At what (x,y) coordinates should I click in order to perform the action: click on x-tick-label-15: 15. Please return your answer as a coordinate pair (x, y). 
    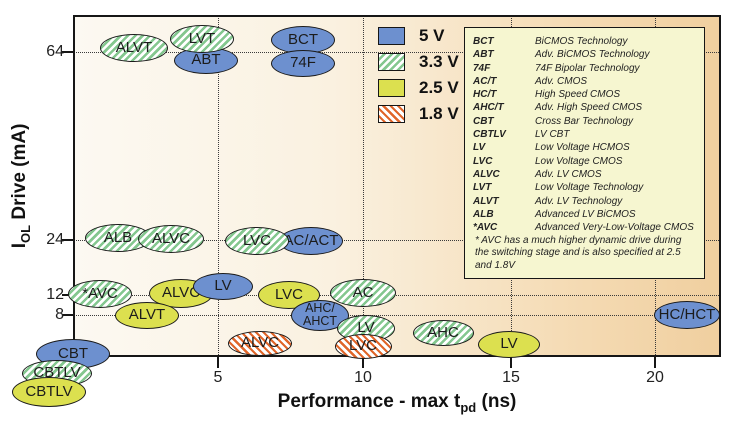
    Looking at the image, I should click on (511, 377).